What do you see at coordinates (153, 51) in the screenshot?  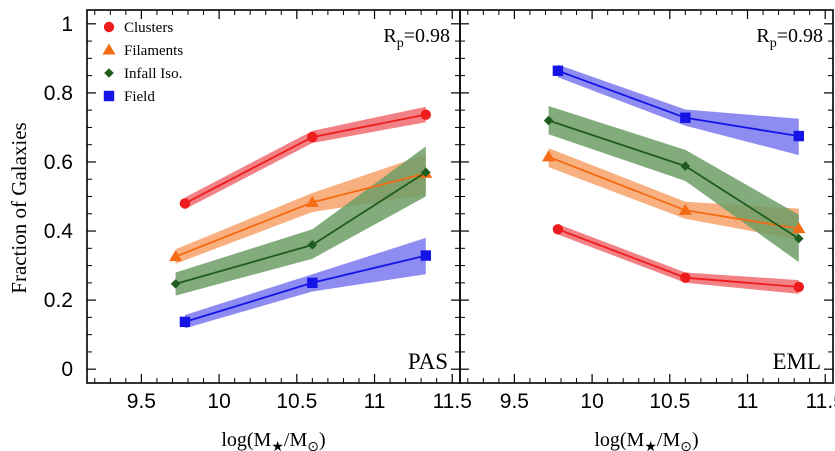 I see `legend-label-filaments: Filaments` at bounding box center [153, 51].